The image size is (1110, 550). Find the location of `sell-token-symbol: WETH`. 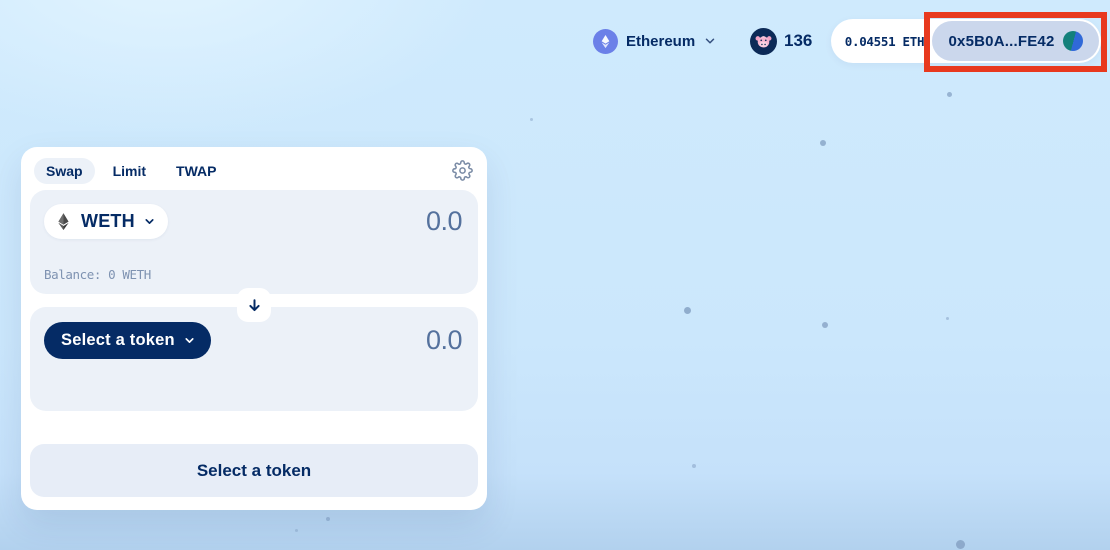

sell-token-symbol: WETH is located at coordinates (108, 221).